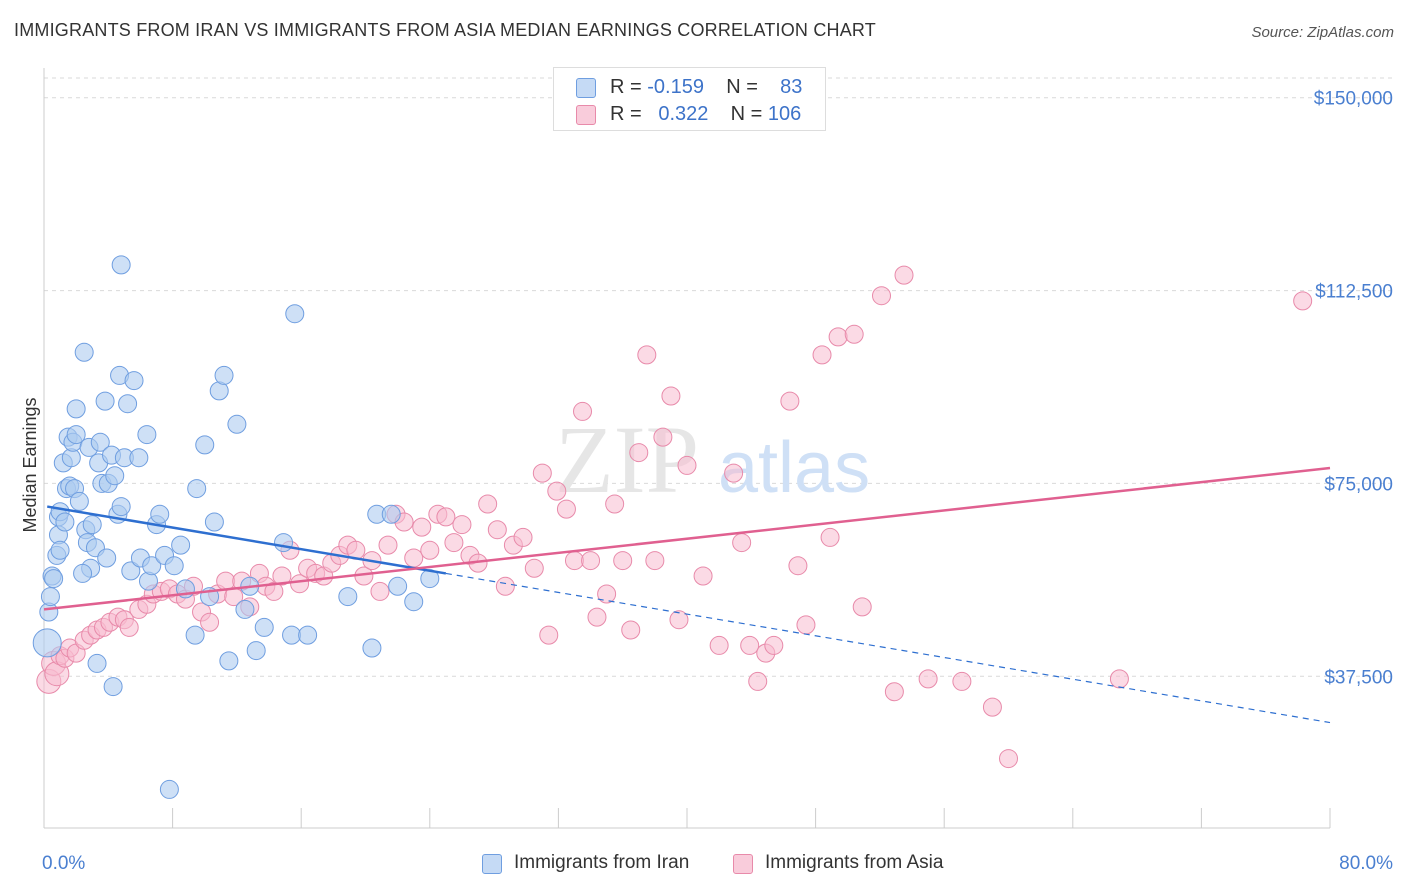 The image size is (1406, 892). I want to click on legend-asia-r-label: R =, so click(629, 114).